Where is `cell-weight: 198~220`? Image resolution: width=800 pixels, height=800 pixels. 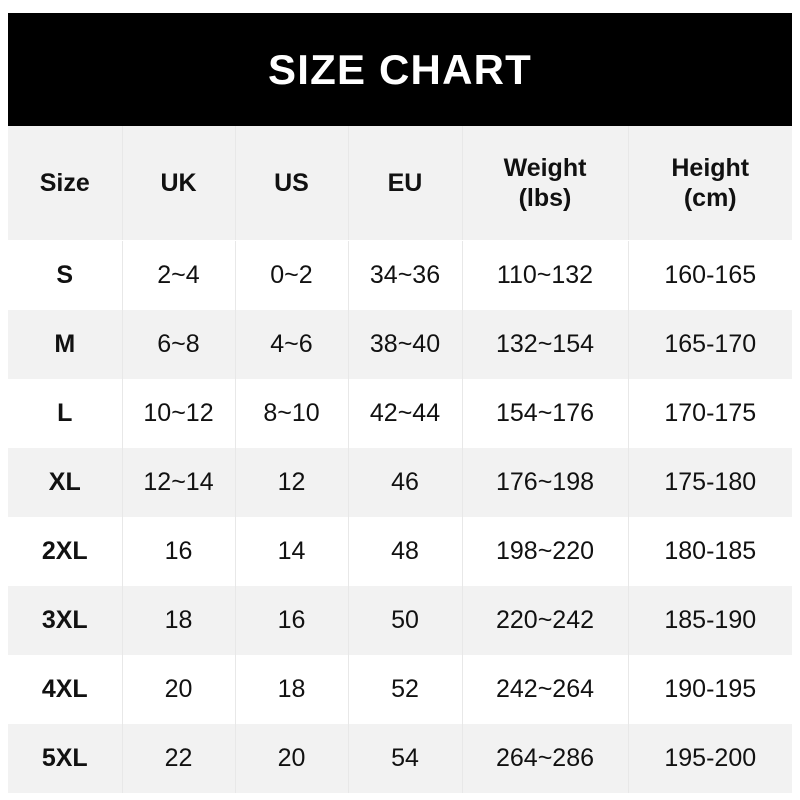 cell-weight: 198~220 is located at coordinates (545, 551).